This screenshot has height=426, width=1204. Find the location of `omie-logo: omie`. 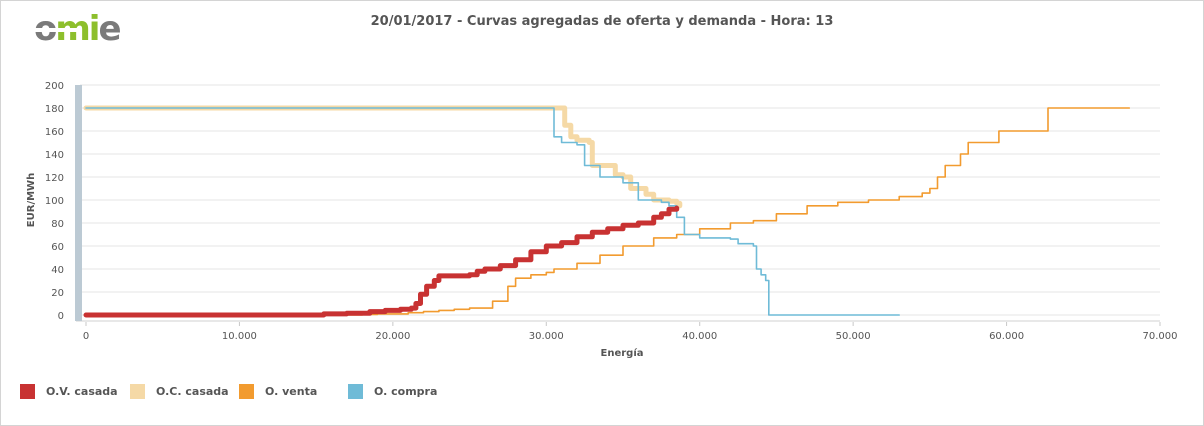

omie-logo: omie is located at coordinates (89, 29).